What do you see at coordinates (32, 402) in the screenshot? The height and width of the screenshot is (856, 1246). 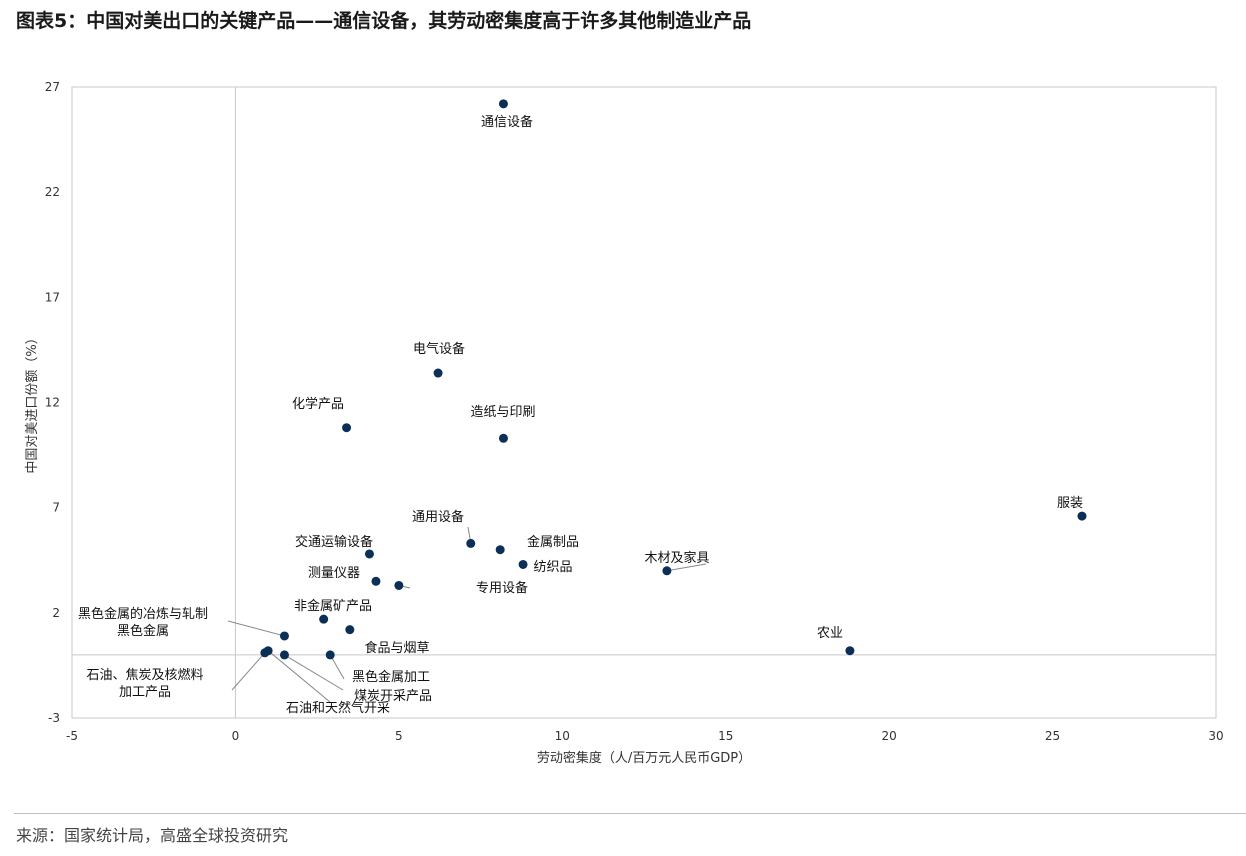 I see `y-axis-label: 中国对美进口份额（%）` at bounding box center [32, 402].